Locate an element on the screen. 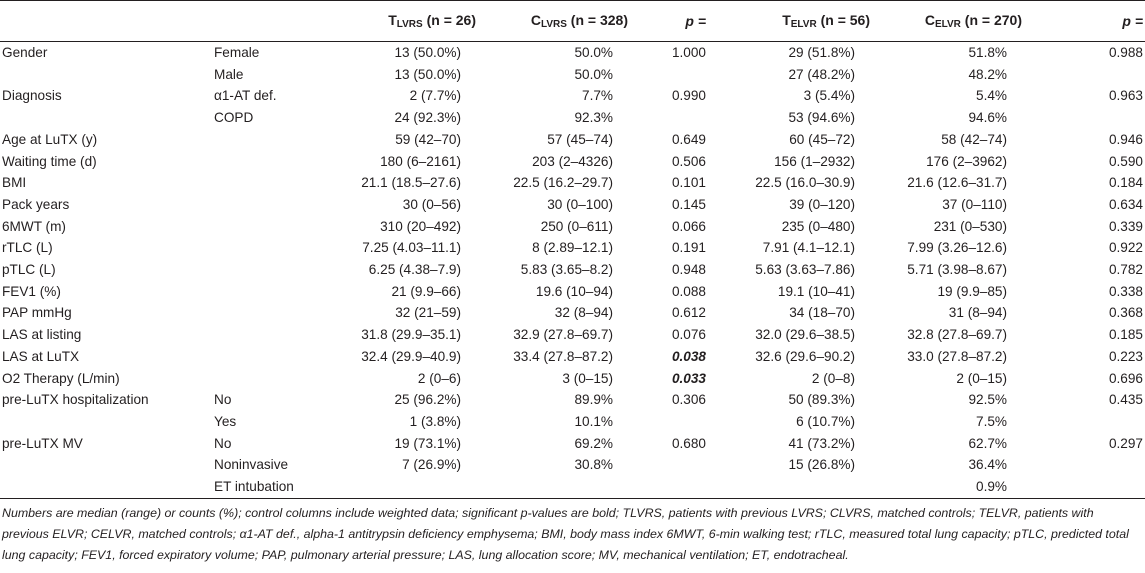 The image size is (1145, 573). cell-t-lvrs: 24 (92.3%) is located at coordinates (428, 118).